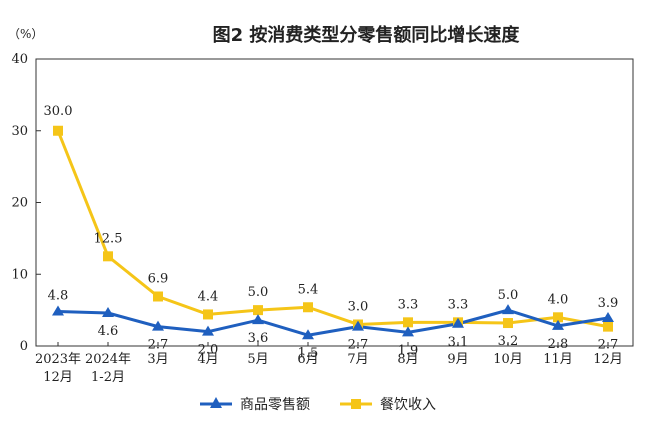  What do you see at coordinates (318, 405) in the screenshot?
I see `legend: 商品零售额 餐饮收入` at bounding box center [318, 405].